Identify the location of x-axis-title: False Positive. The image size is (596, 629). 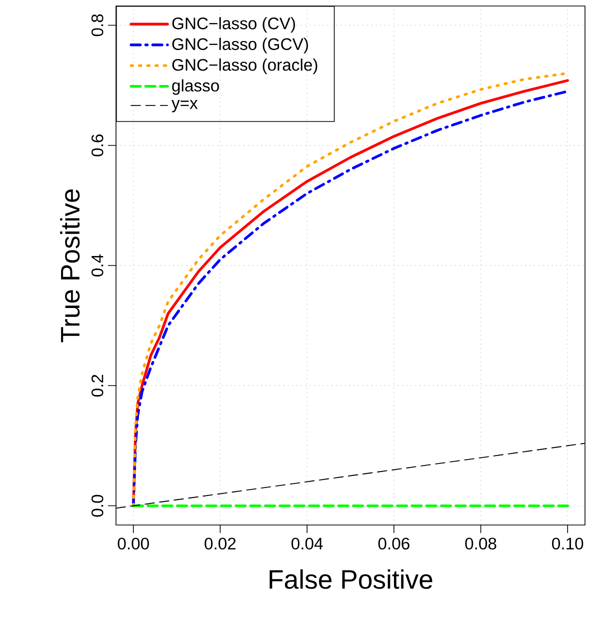
(351, 579).